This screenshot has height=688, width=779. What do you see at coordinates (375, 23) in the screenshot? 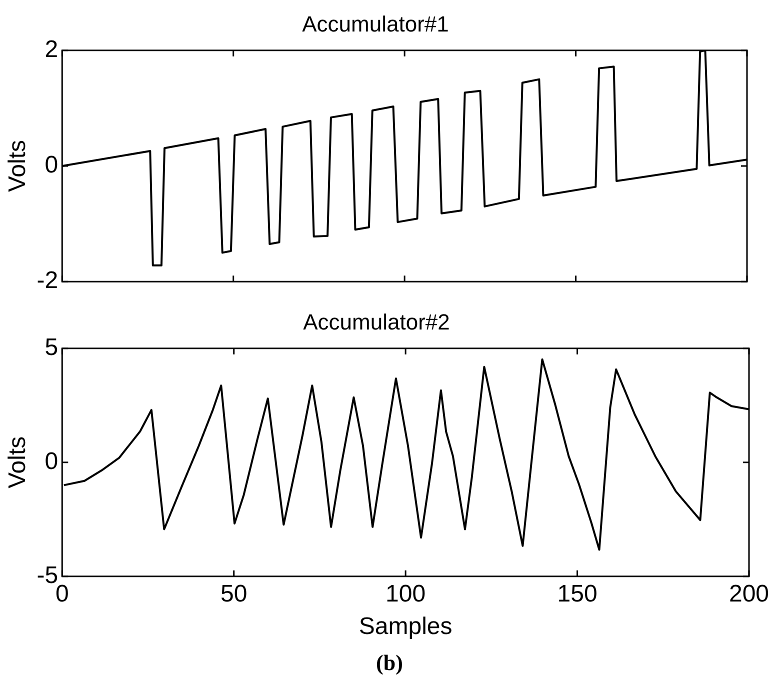
I see `chart-title: Accumulator#1` at bounding box center [375, 23].